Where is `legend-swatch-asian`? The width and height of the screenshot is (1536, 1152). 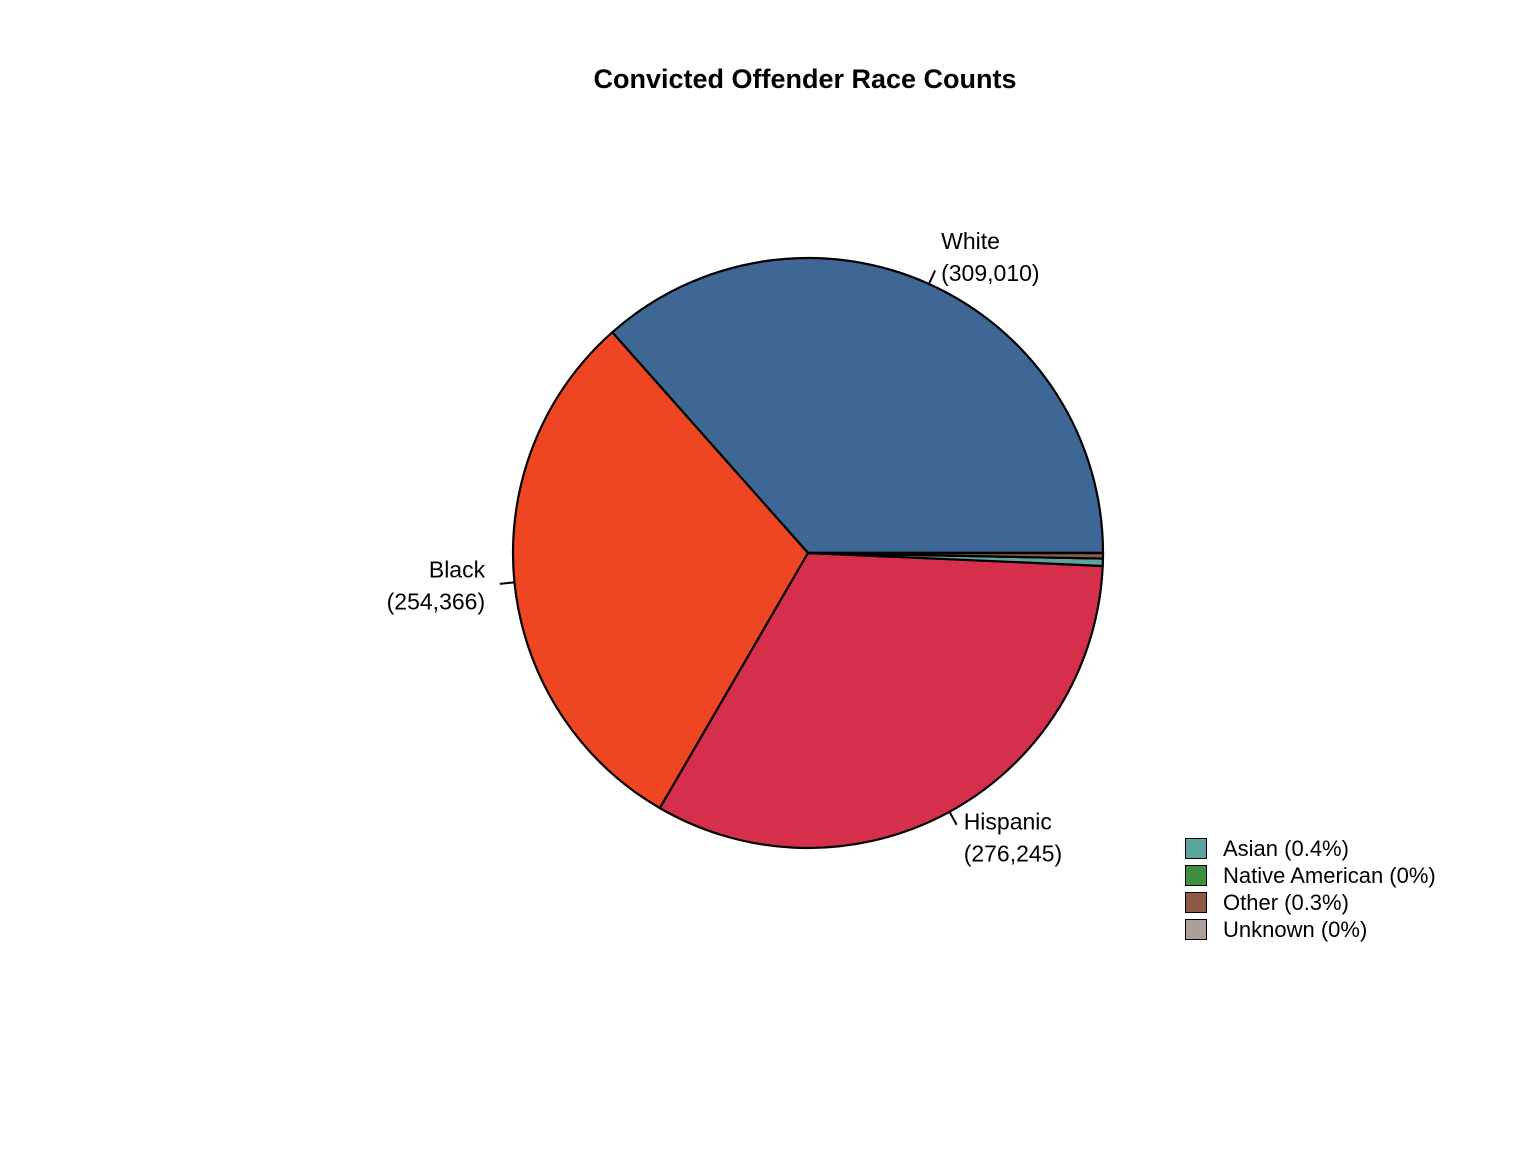 legend-swatch-asian is located at coordinates (1196, 848).